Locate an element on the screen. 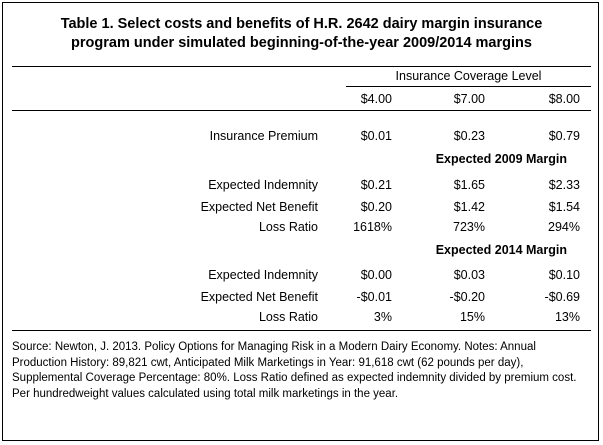  cell: -$0.20 is located at coordinates (467, 297).